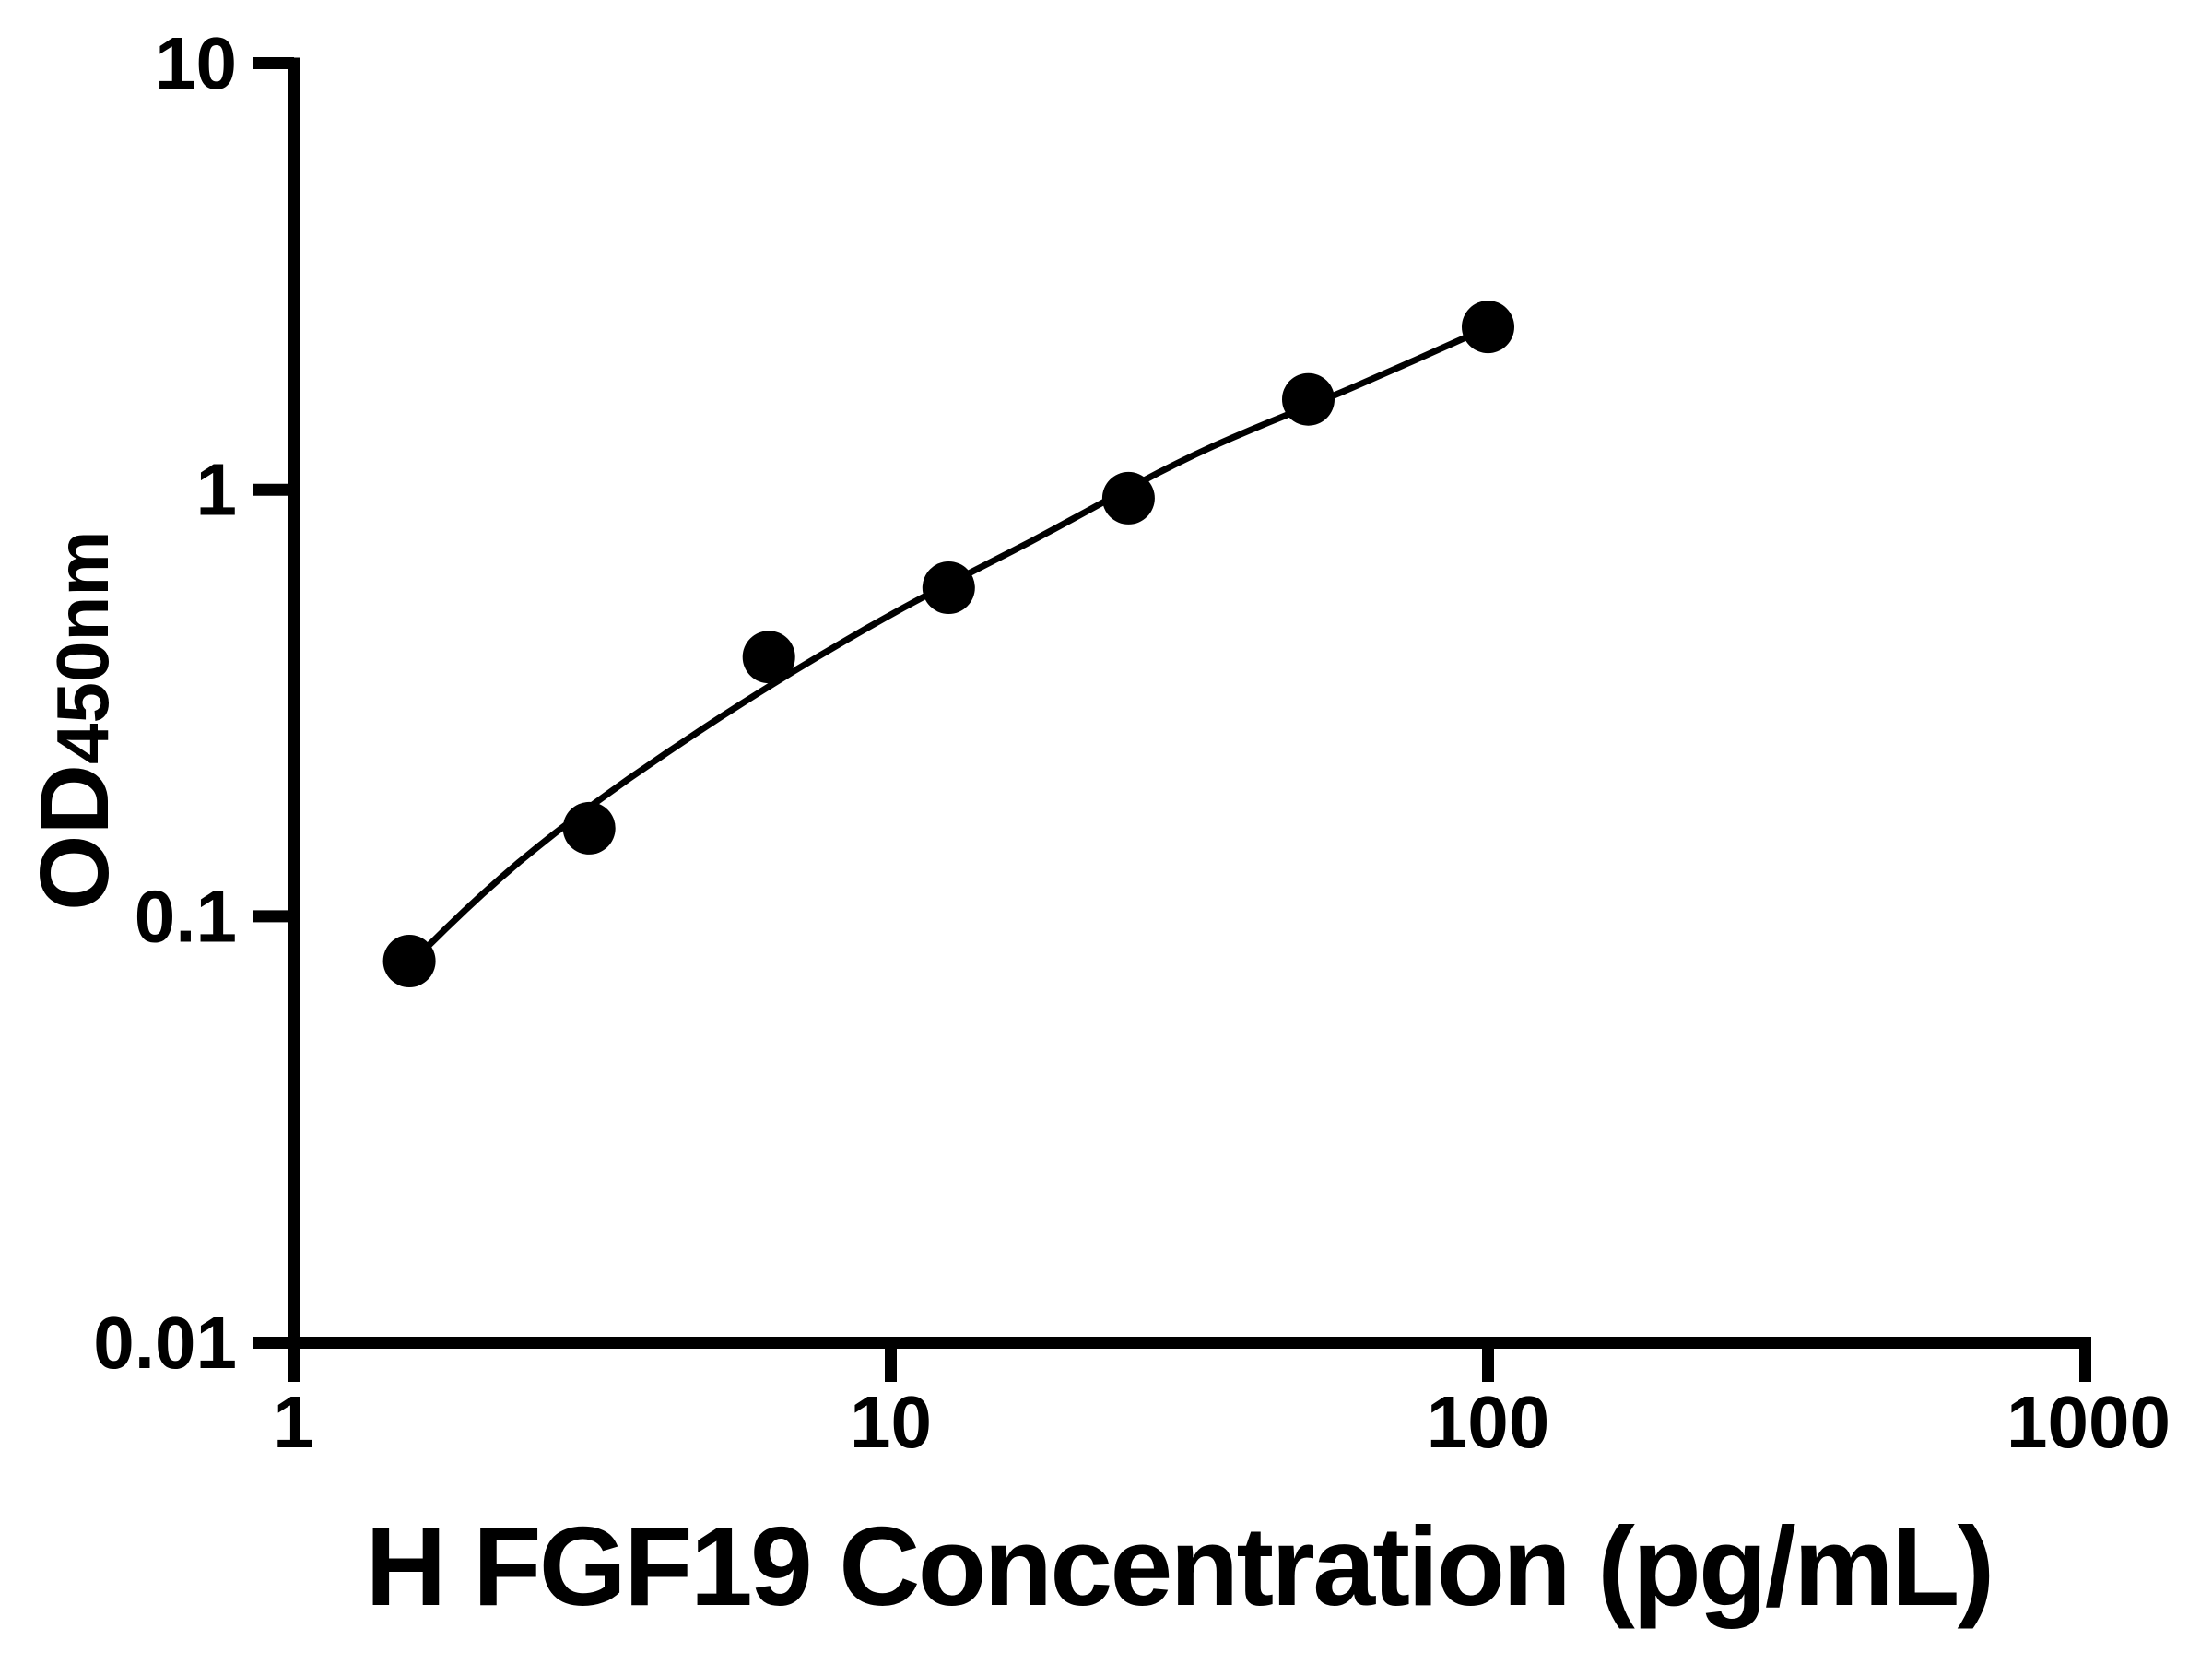 The image size is (2212, 1664). I want to click on svg-text: 1000, so click(2088, 1422).